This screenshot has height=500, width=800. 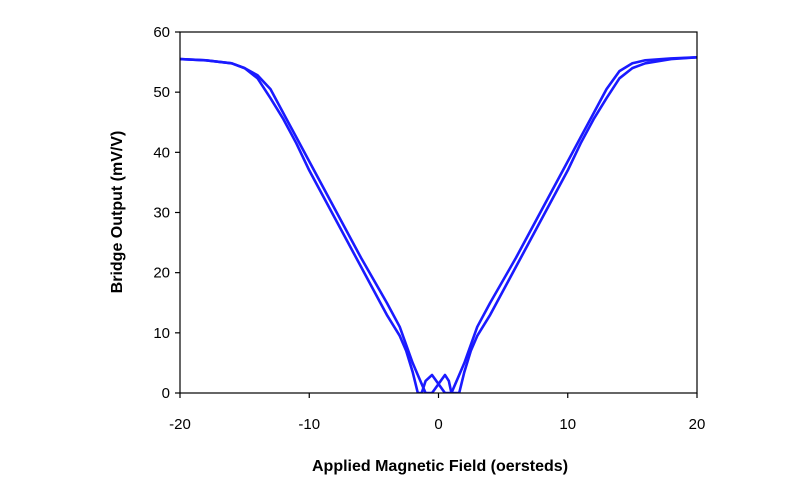 I want to click on y-tick-label: 40, so click(x=161, y=152).